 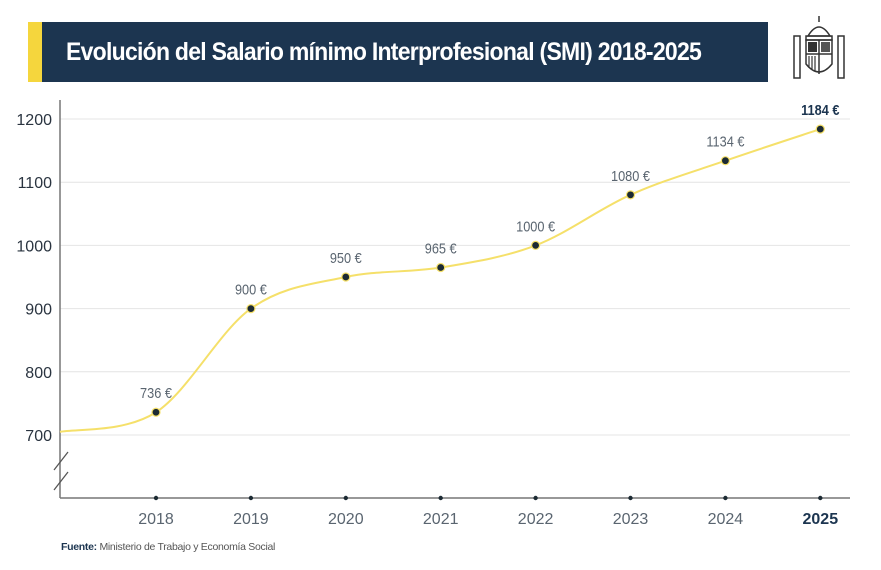 What do you see at coordinates (536, 519) in the screenshot?
I see `x-tick-label: 2022` at bounding box center [536, 519].